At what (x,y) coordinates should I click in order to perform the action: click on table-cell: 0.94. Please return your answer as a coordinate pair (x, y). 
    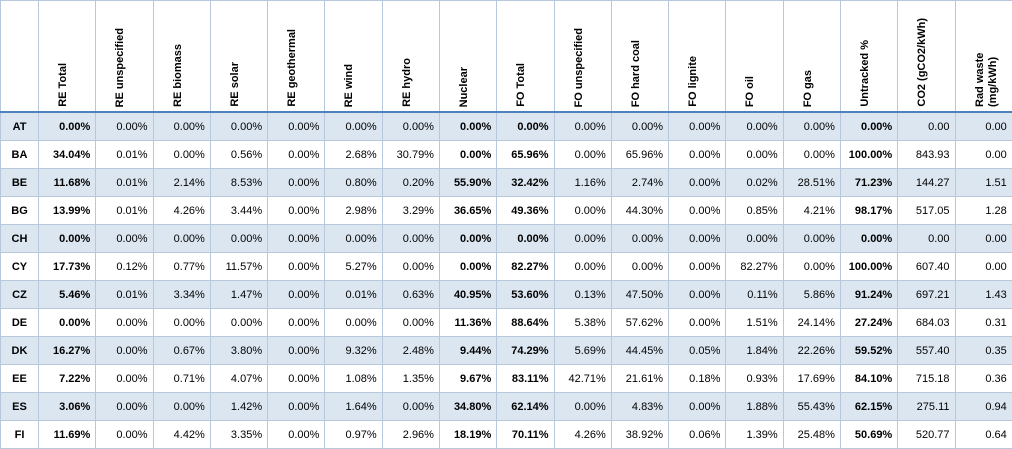
    Looking at the image, I should click on (983, 407).